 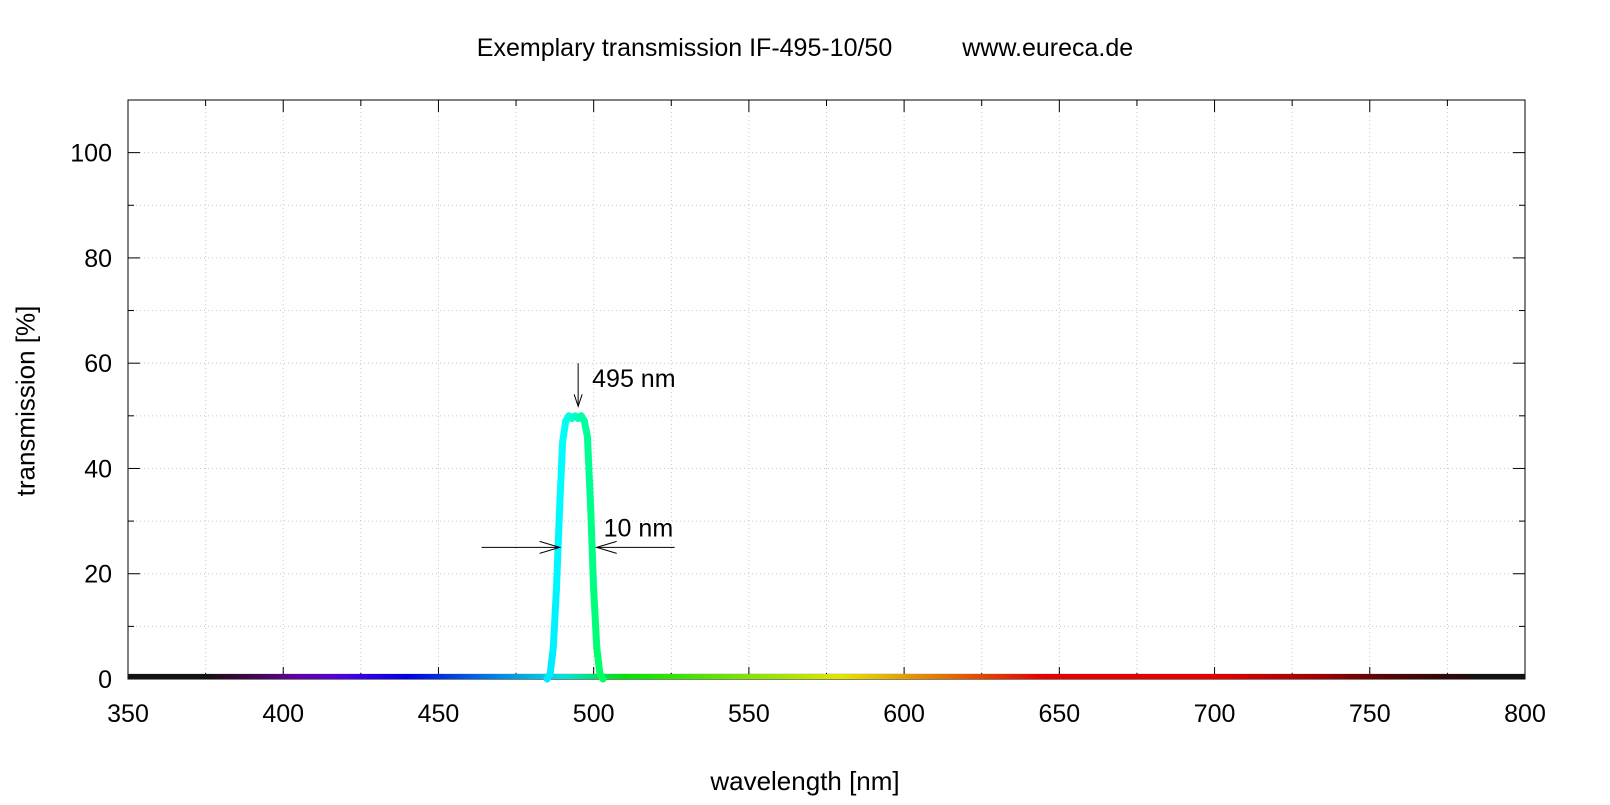 What do you see at coordinates (25, 401) in the screenshot?
I see `y-axis-label: transmission [%]` at bounding box center [25, 401].